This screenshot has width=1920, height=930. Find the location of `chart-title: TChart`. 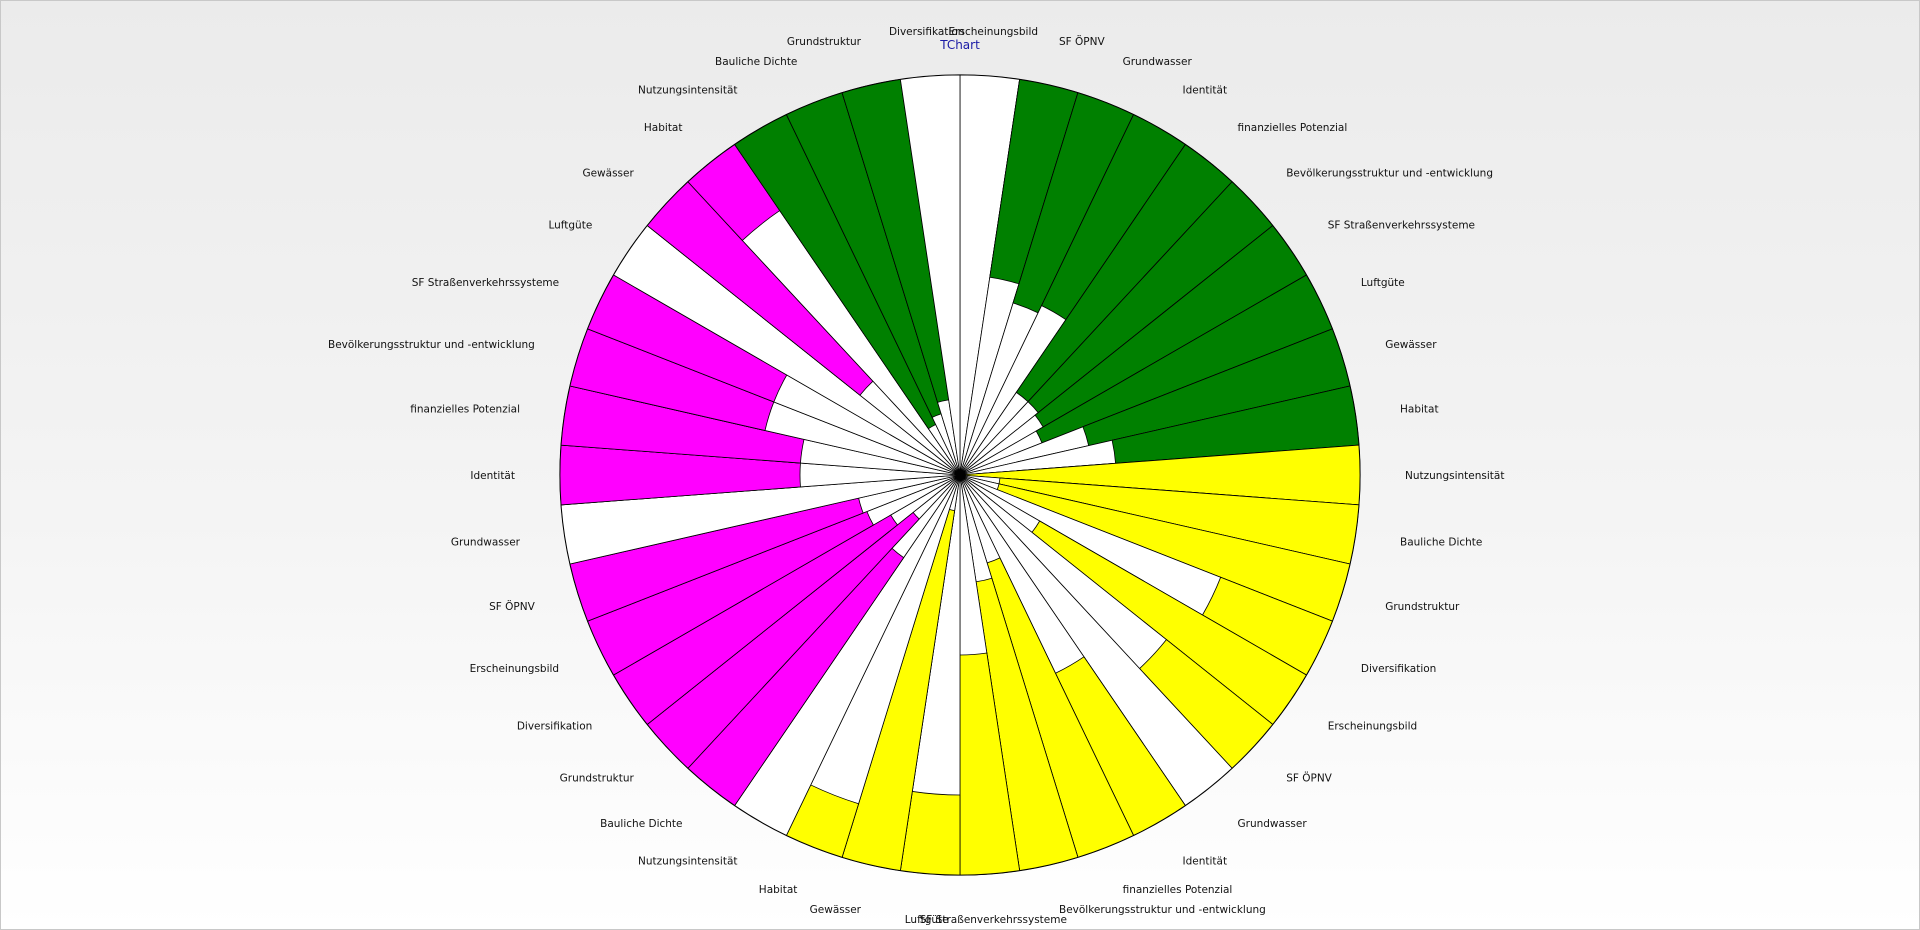

chart-title: TChart is located at coordinates (959, 45).